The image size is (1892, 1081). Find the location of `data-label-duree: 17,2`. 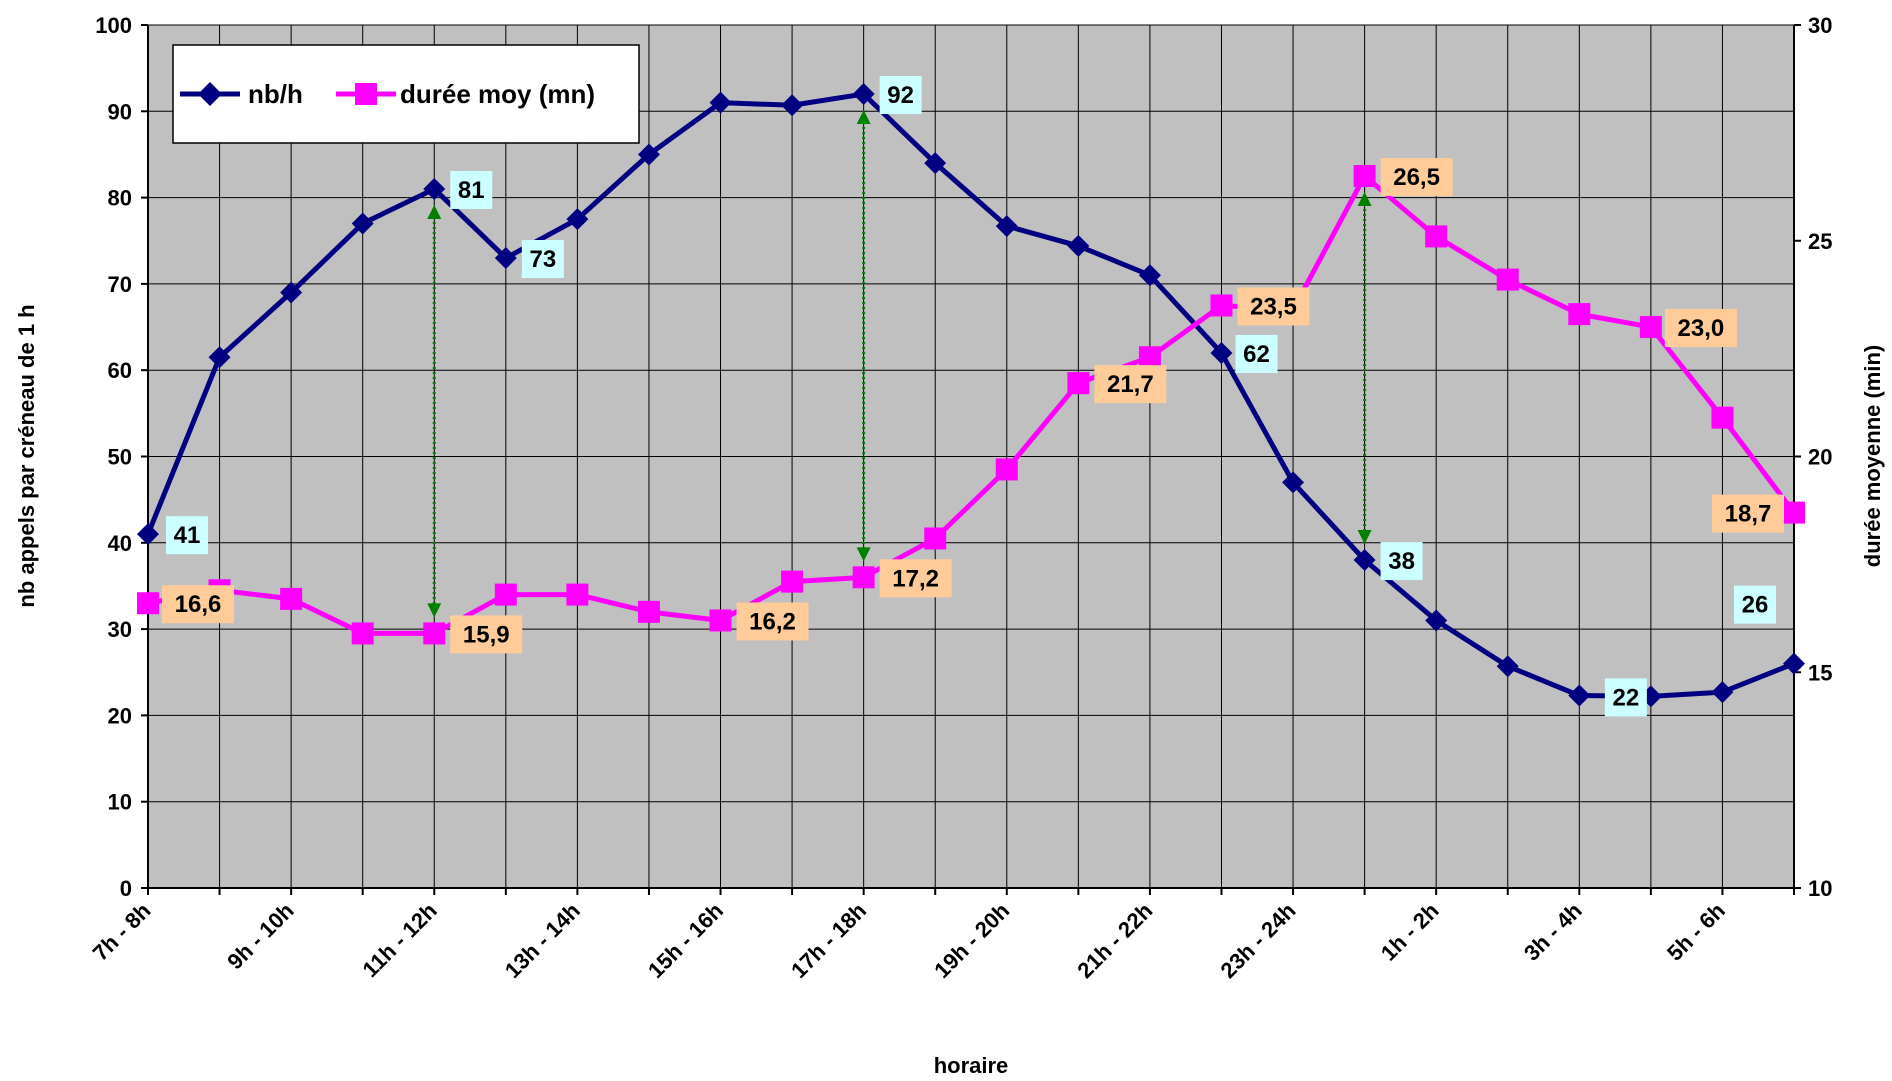

data-label-duree: 17,2 is located at coordinates (915, 578).